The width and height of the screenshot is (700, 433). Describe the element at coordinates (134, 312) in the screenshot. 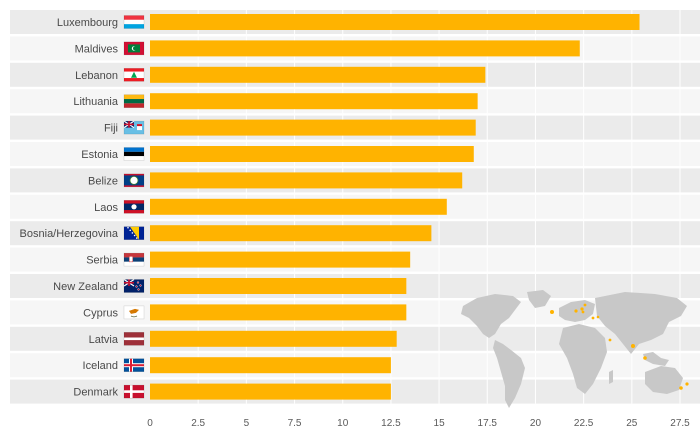

I see `cyprus-flag-icon` at that location.